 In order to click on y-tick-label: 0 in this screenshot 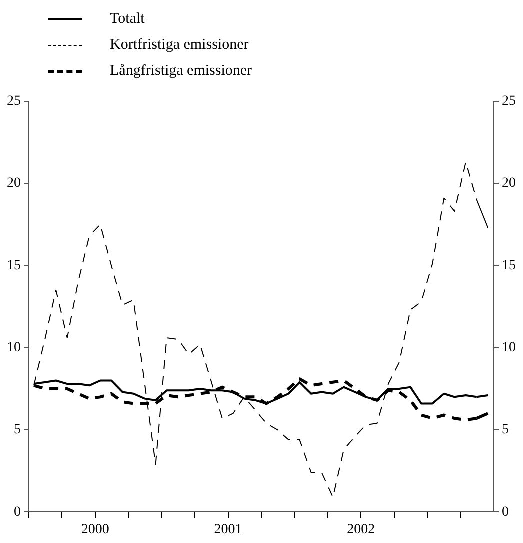, I will do `click(17, 512)`.